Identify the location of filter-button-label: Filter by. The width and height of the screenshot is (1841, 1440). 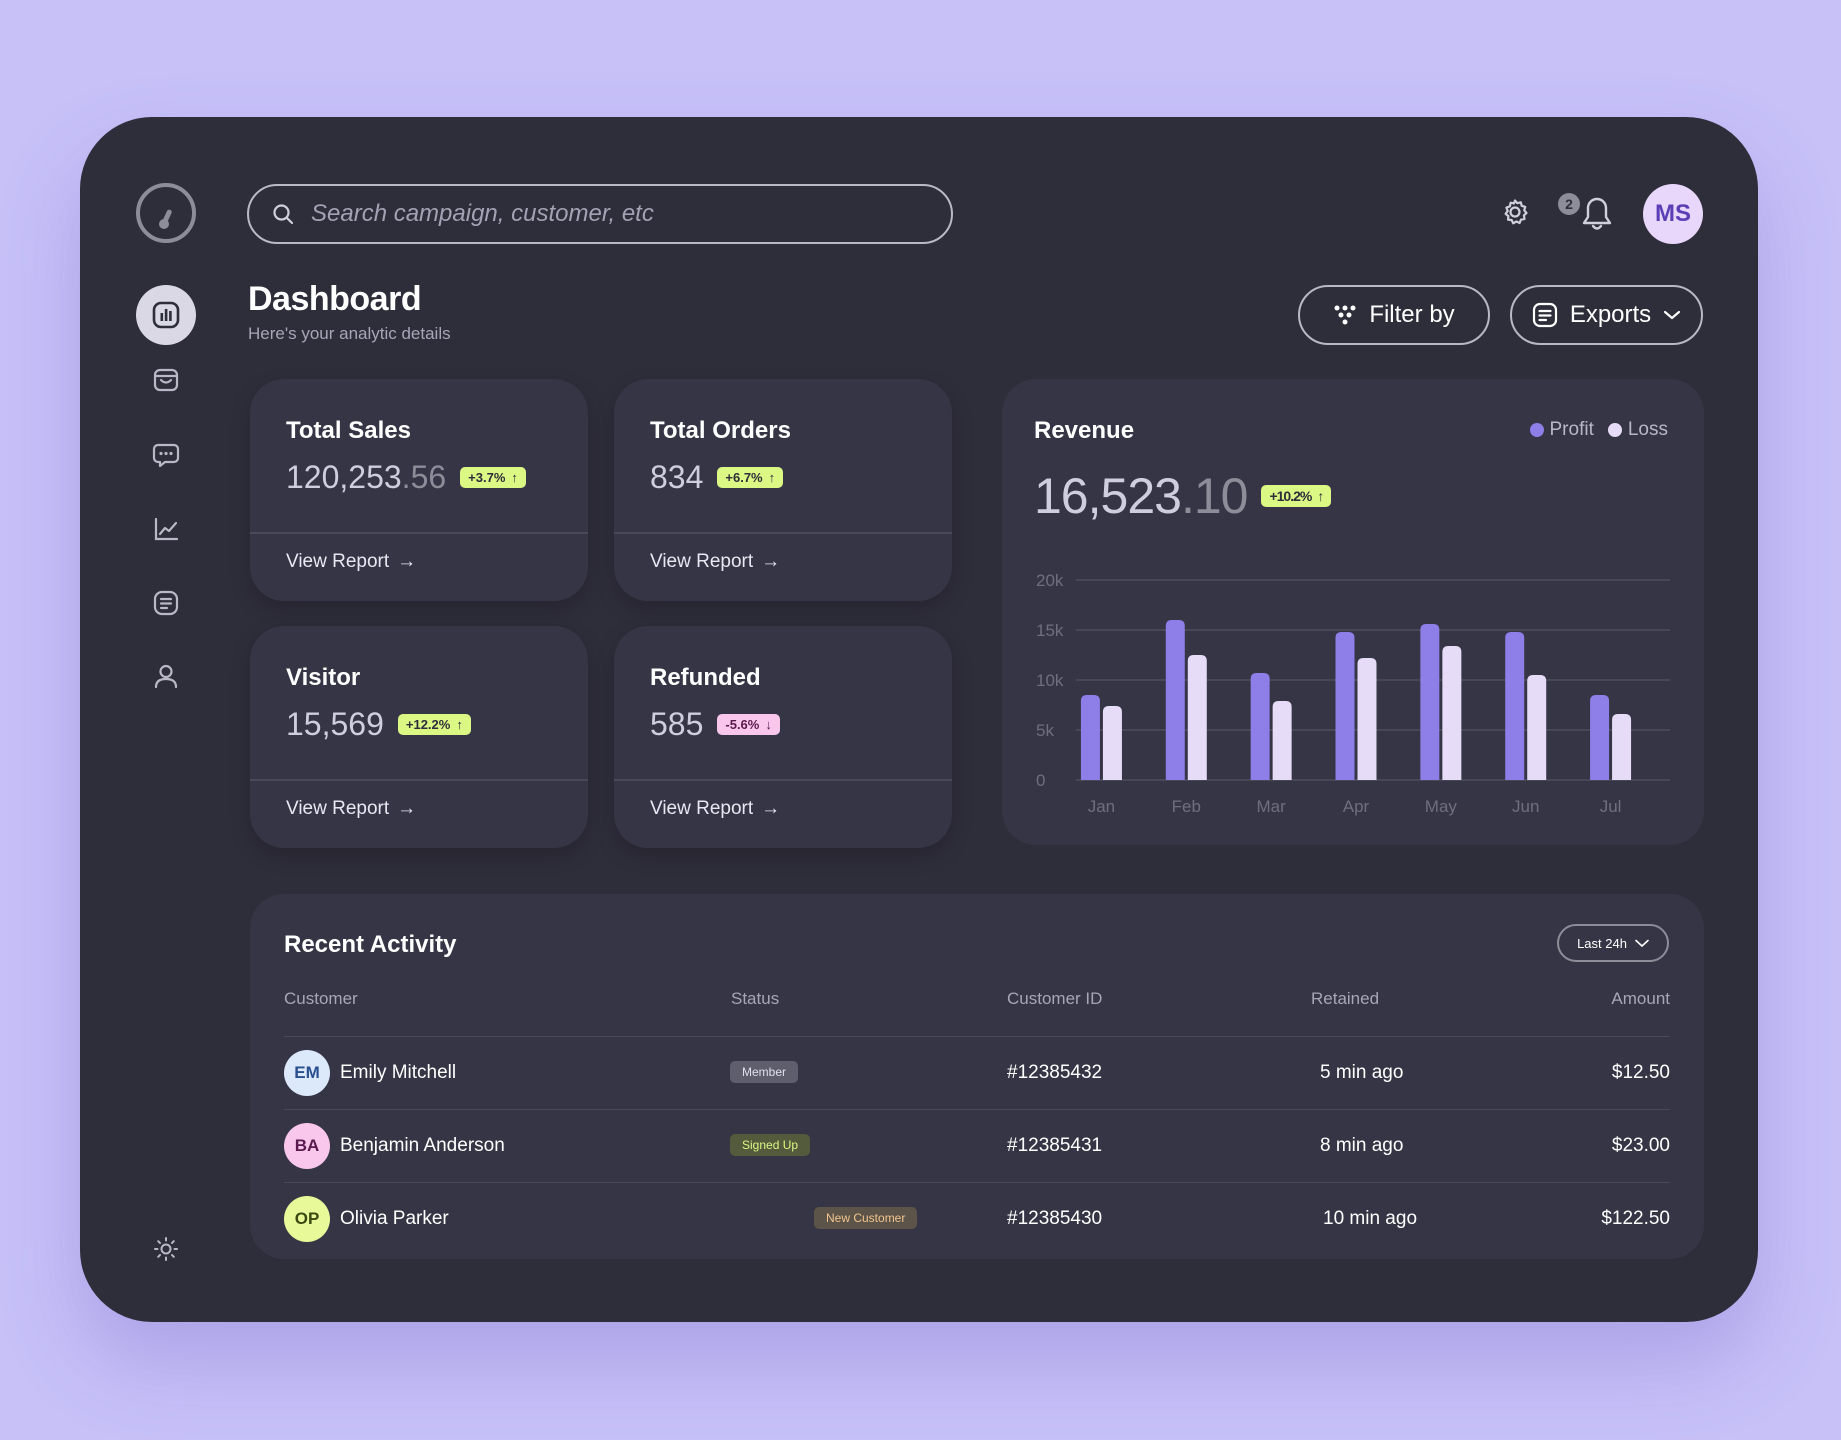
(1412, 314).